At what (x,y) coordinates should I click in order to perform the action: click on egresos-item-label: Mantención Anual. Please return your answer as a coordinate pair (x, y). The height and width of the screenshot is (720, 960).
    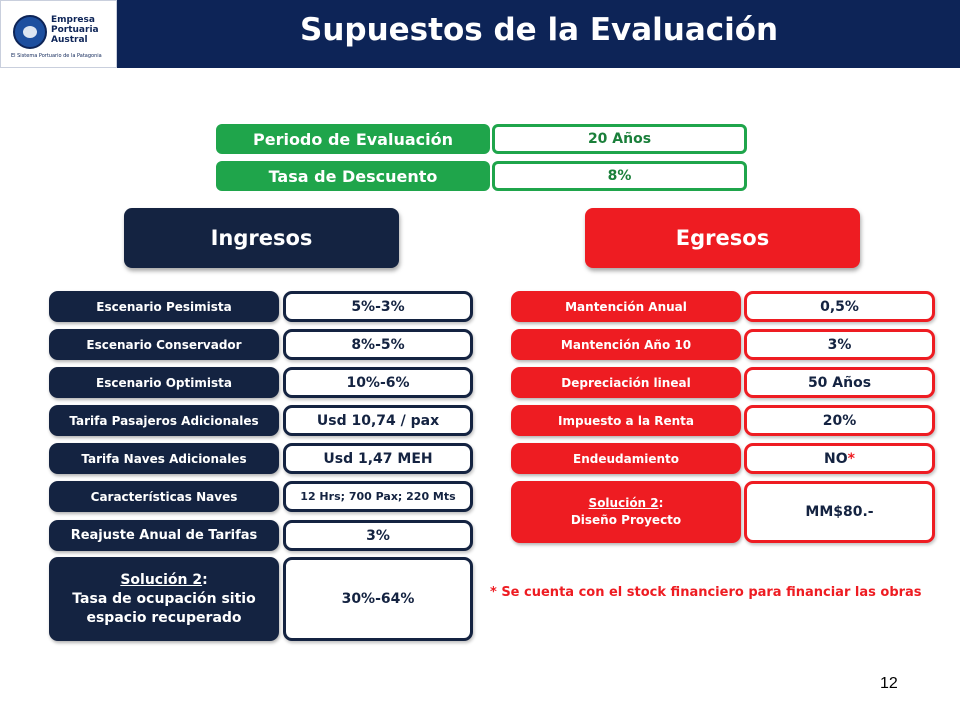
    Looking at the image, I should click on (626, 306).